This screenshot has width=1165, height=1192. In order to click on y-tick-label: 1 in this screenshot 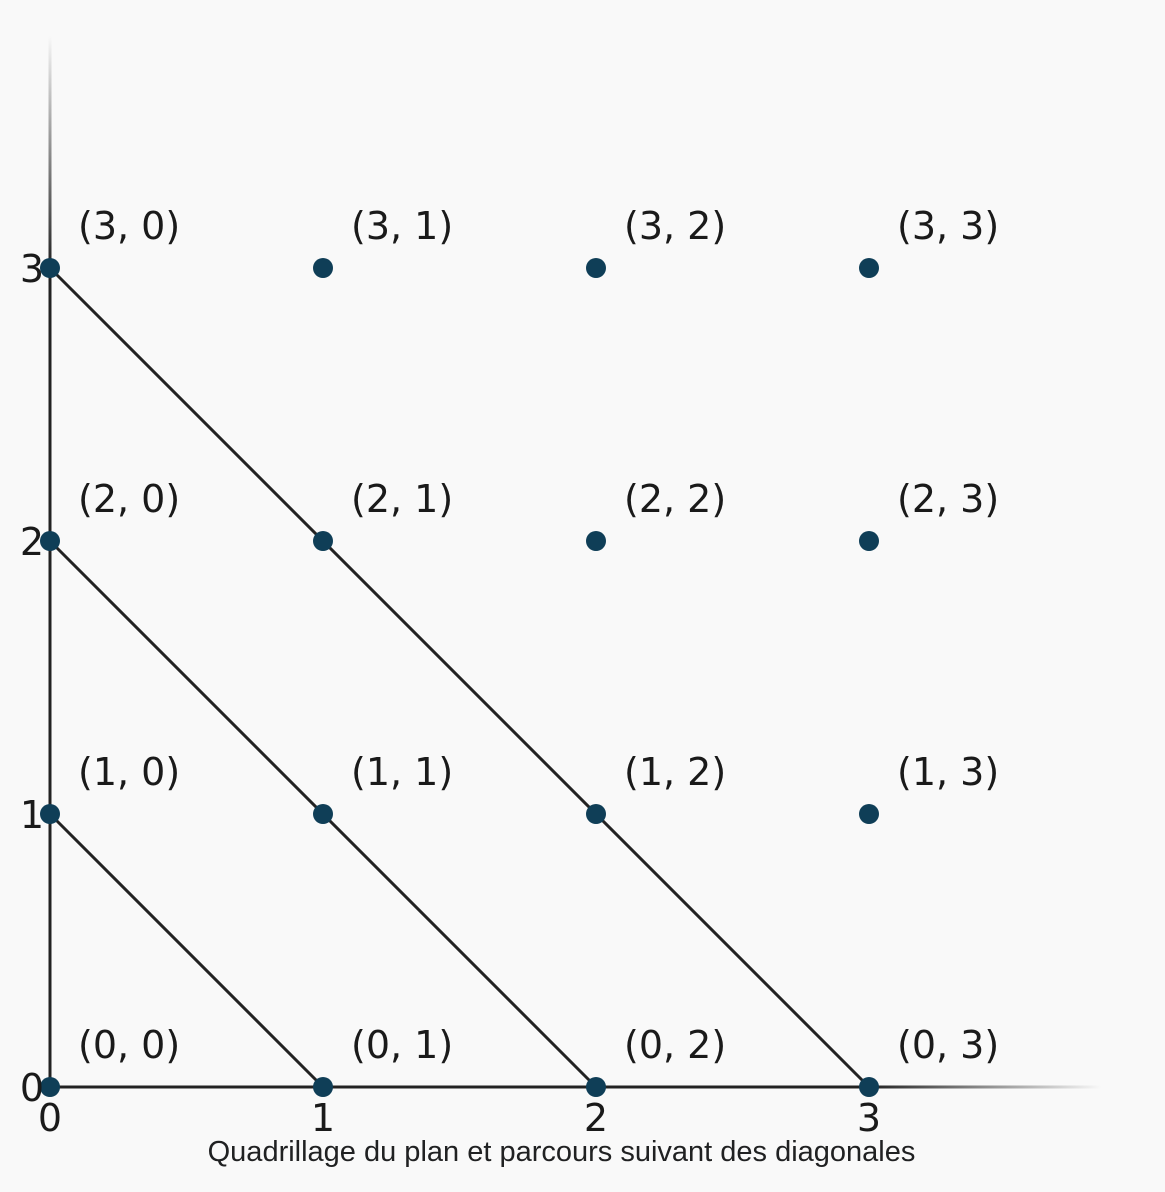, I will do `click(32, 815)`.